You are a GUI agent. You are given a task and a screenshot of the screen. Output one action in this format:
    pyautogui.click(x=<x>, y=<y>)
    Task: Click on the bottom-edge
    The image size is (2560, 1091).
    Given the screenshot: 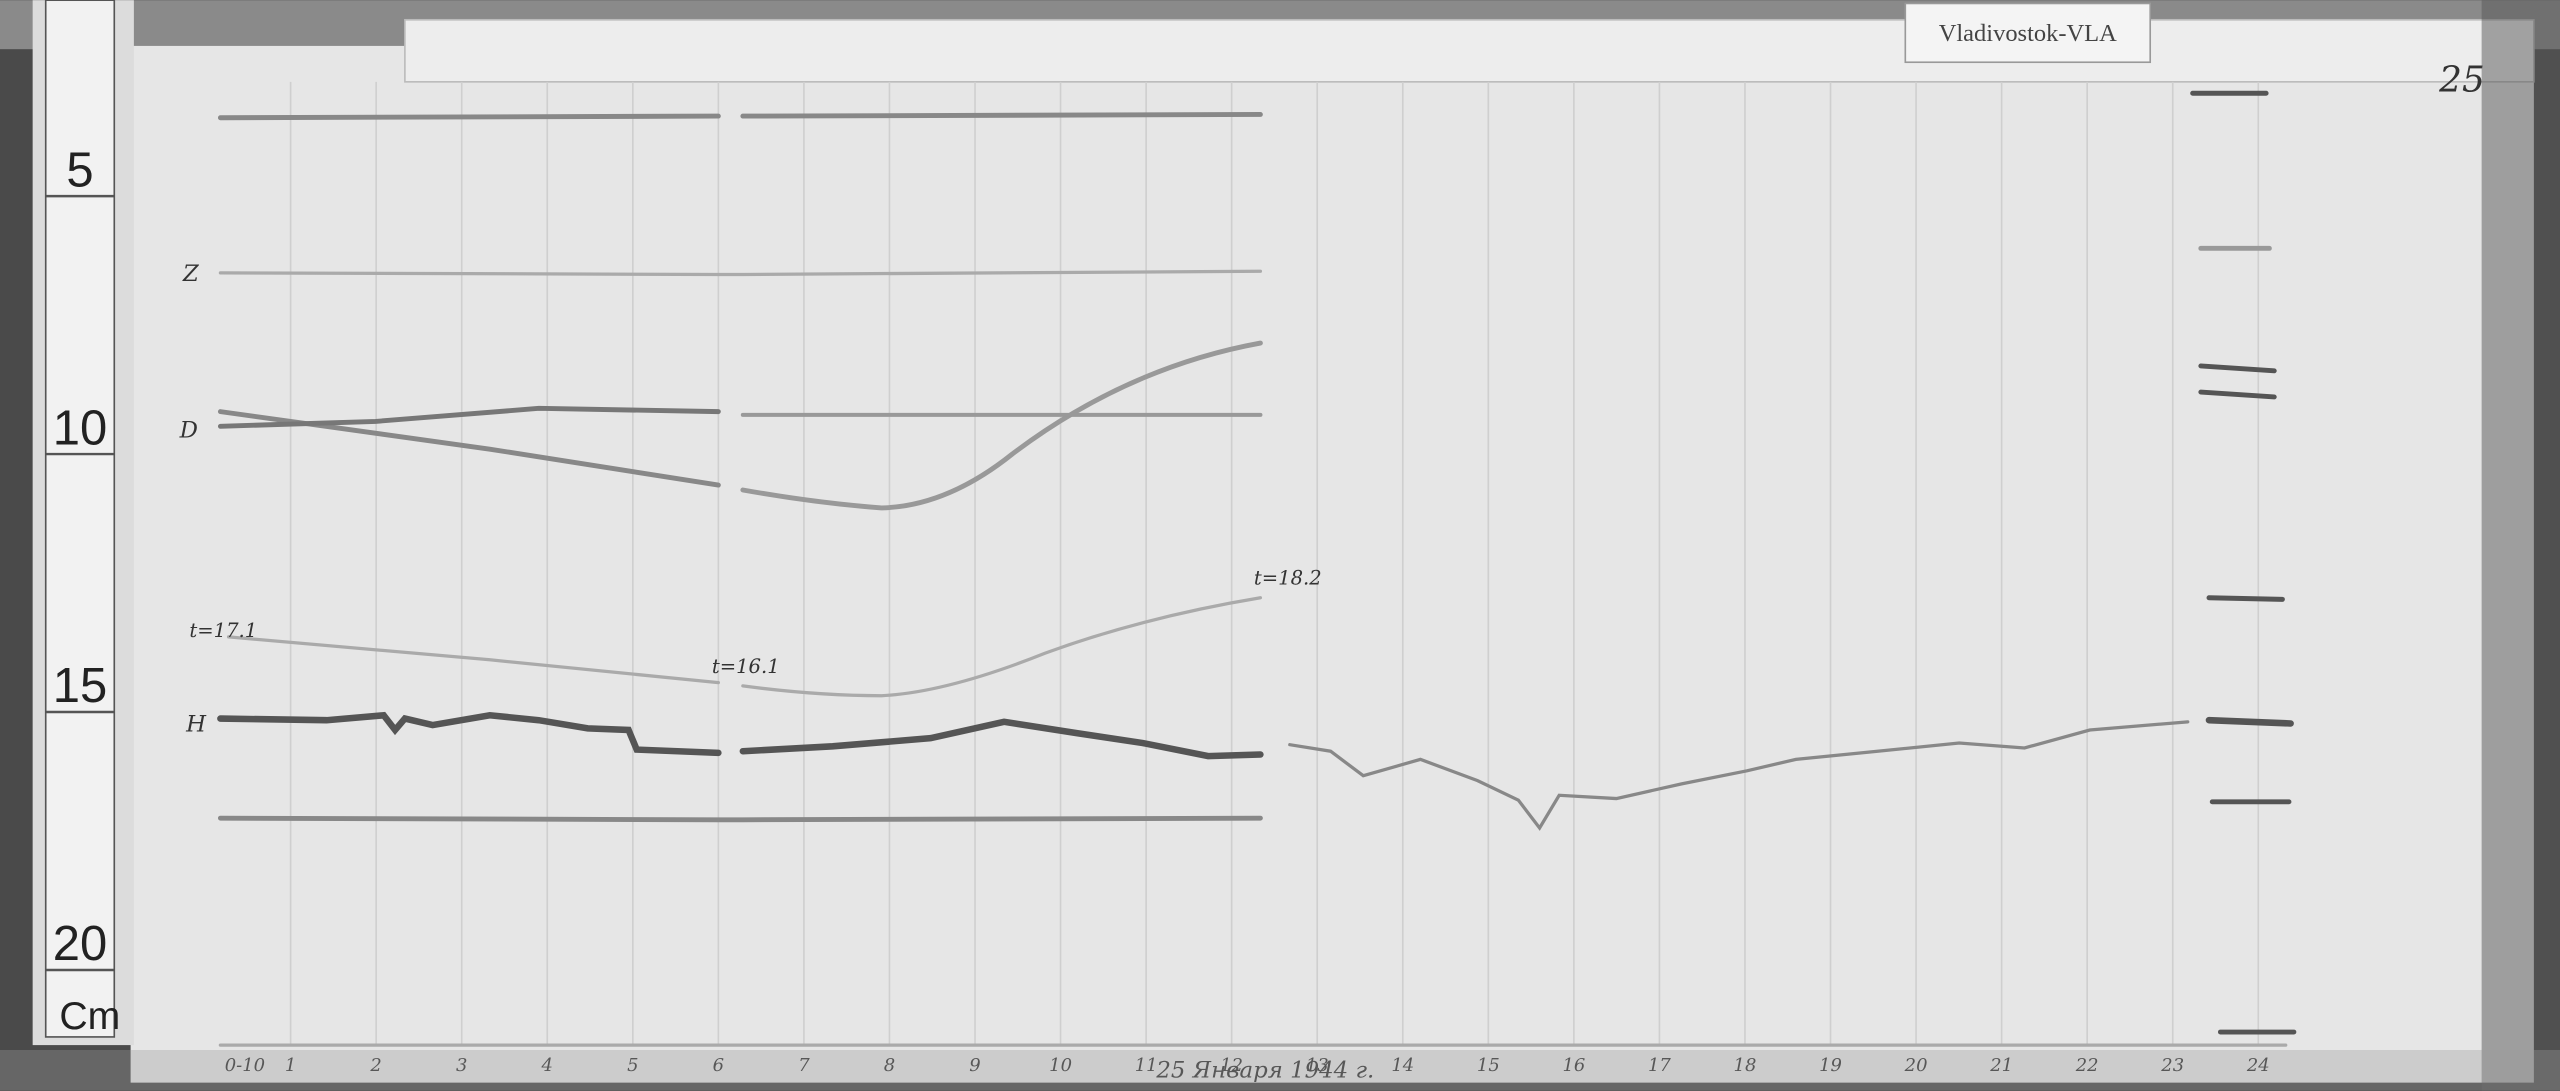 What is the action you would take?
    pyautogui.click(x=1280, y=1070)
    